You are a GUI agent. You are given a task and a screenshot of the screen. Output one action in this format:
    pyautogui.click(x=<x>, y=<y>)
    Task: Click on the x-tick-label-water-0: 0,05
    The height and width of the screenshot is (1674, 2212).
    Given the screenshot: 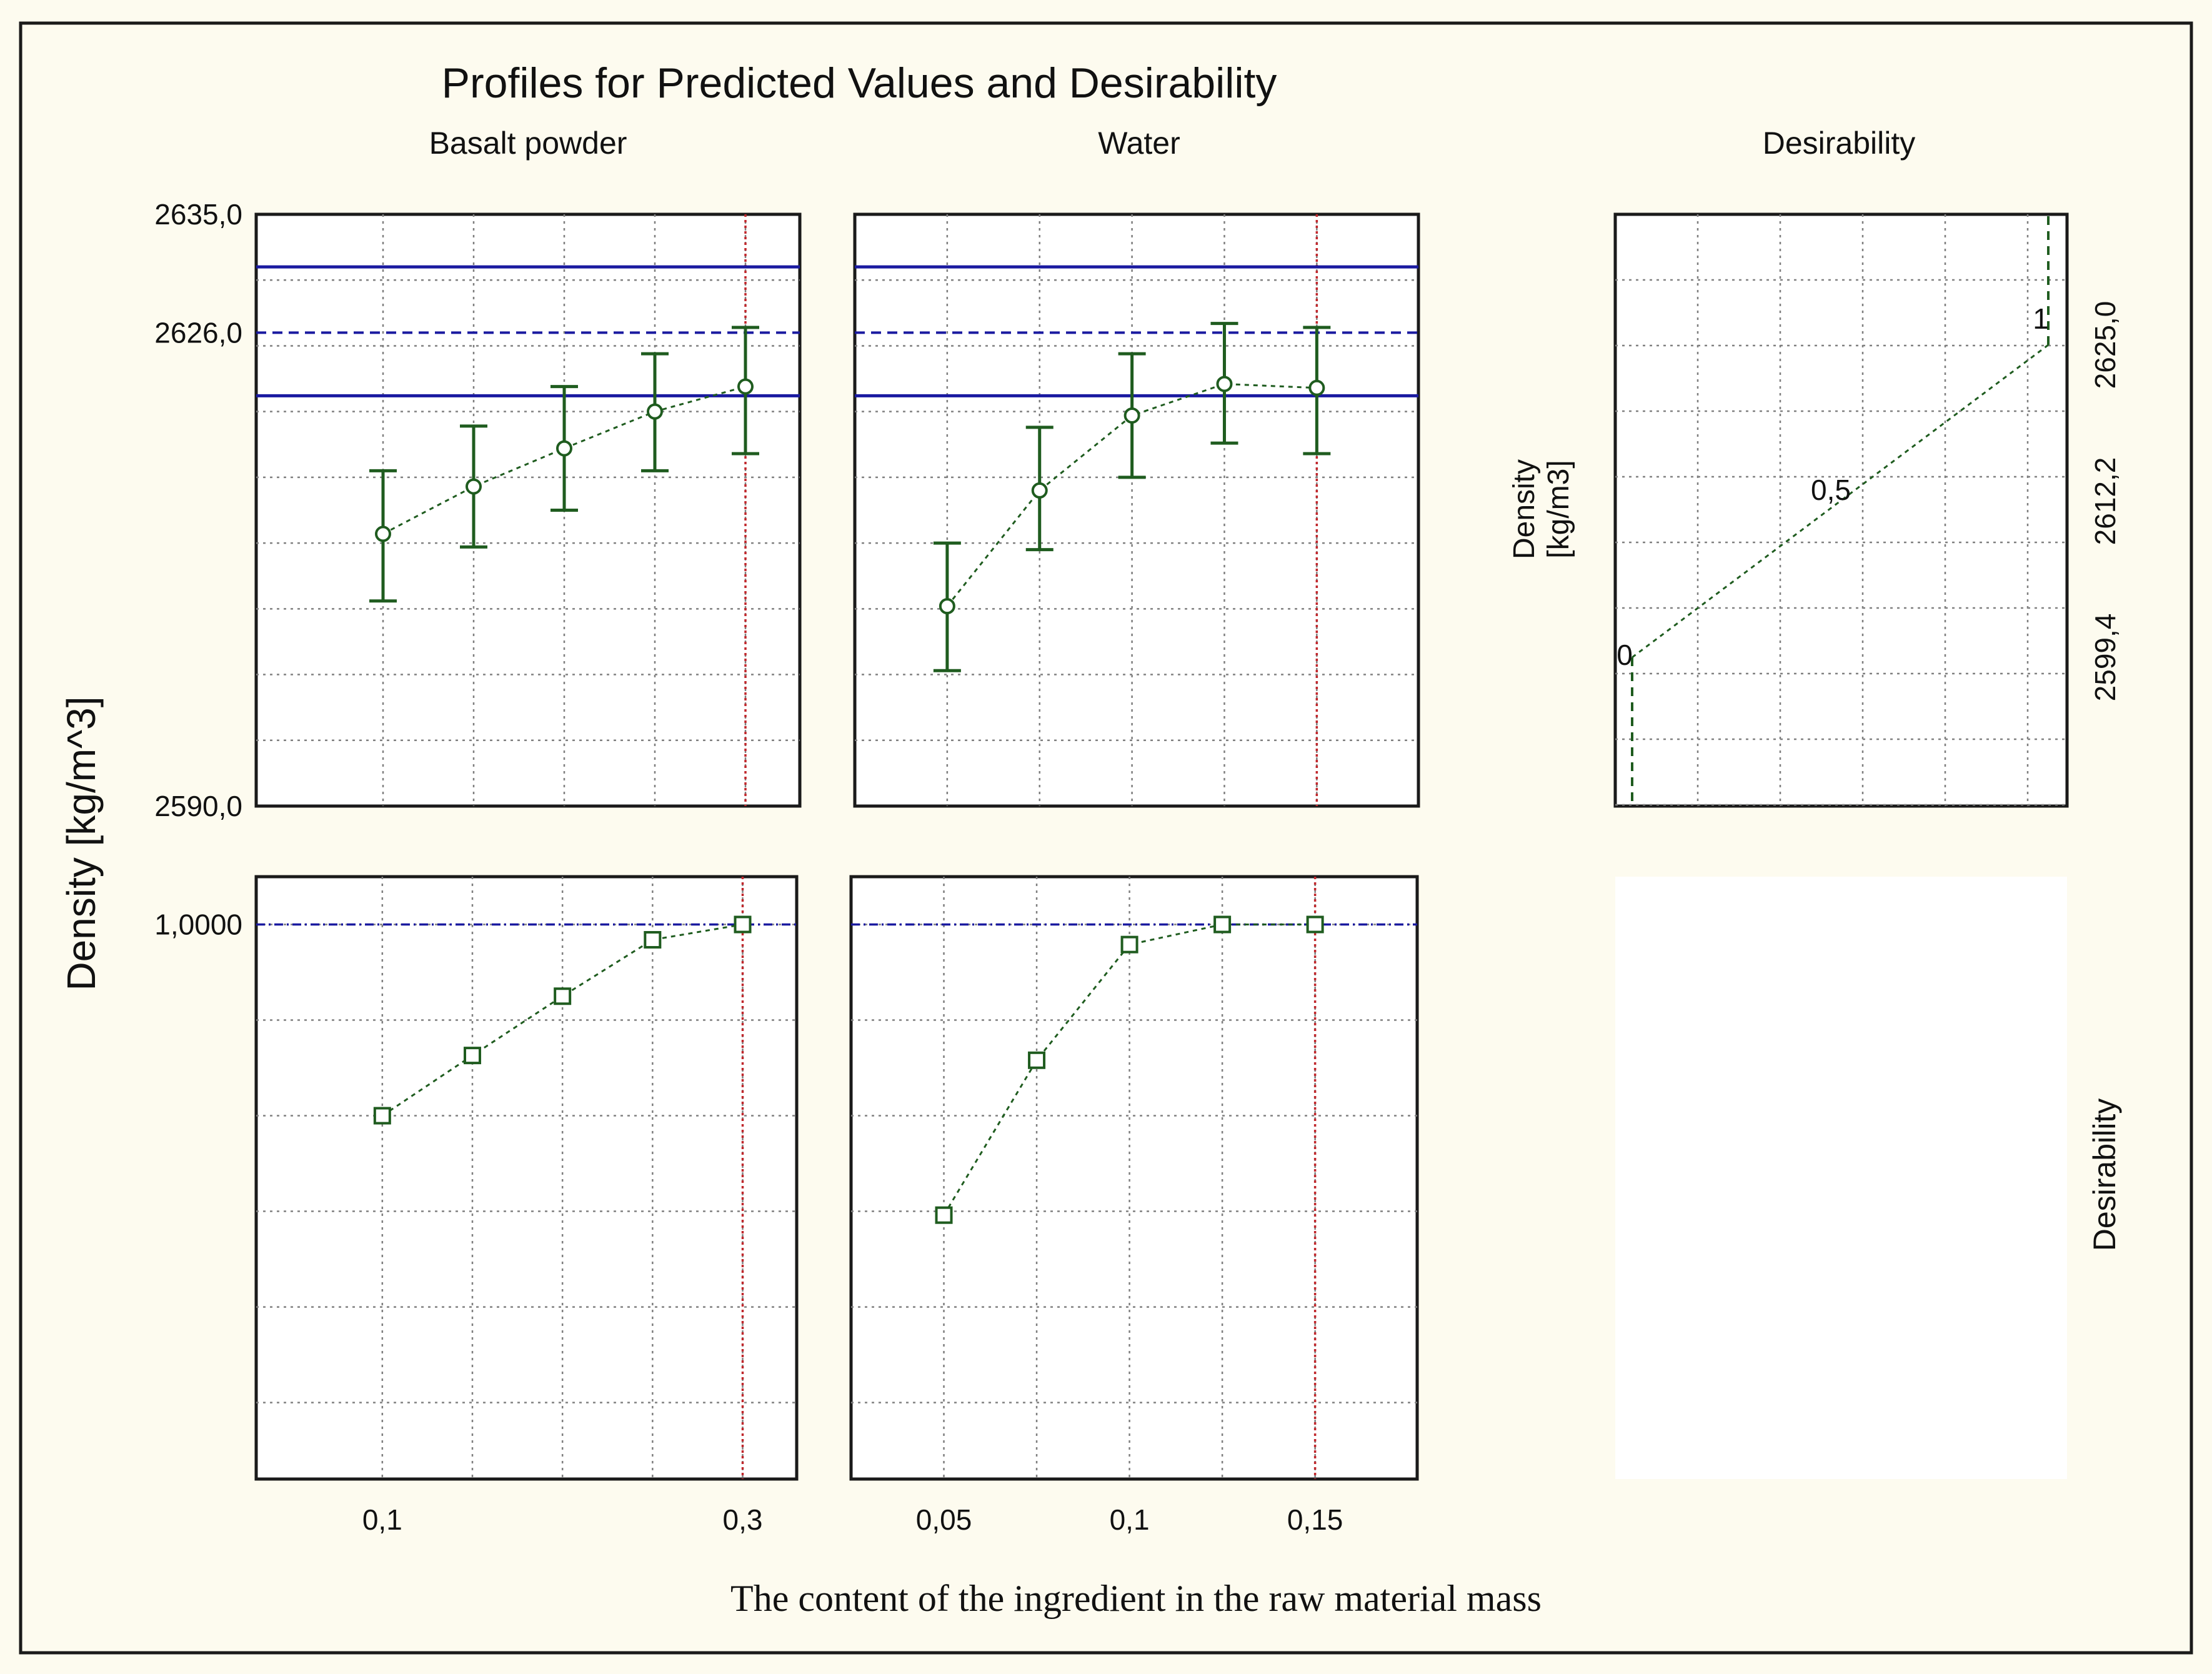 What is the action you would take?
    pyautogui.click(x=944, y=1519)
    